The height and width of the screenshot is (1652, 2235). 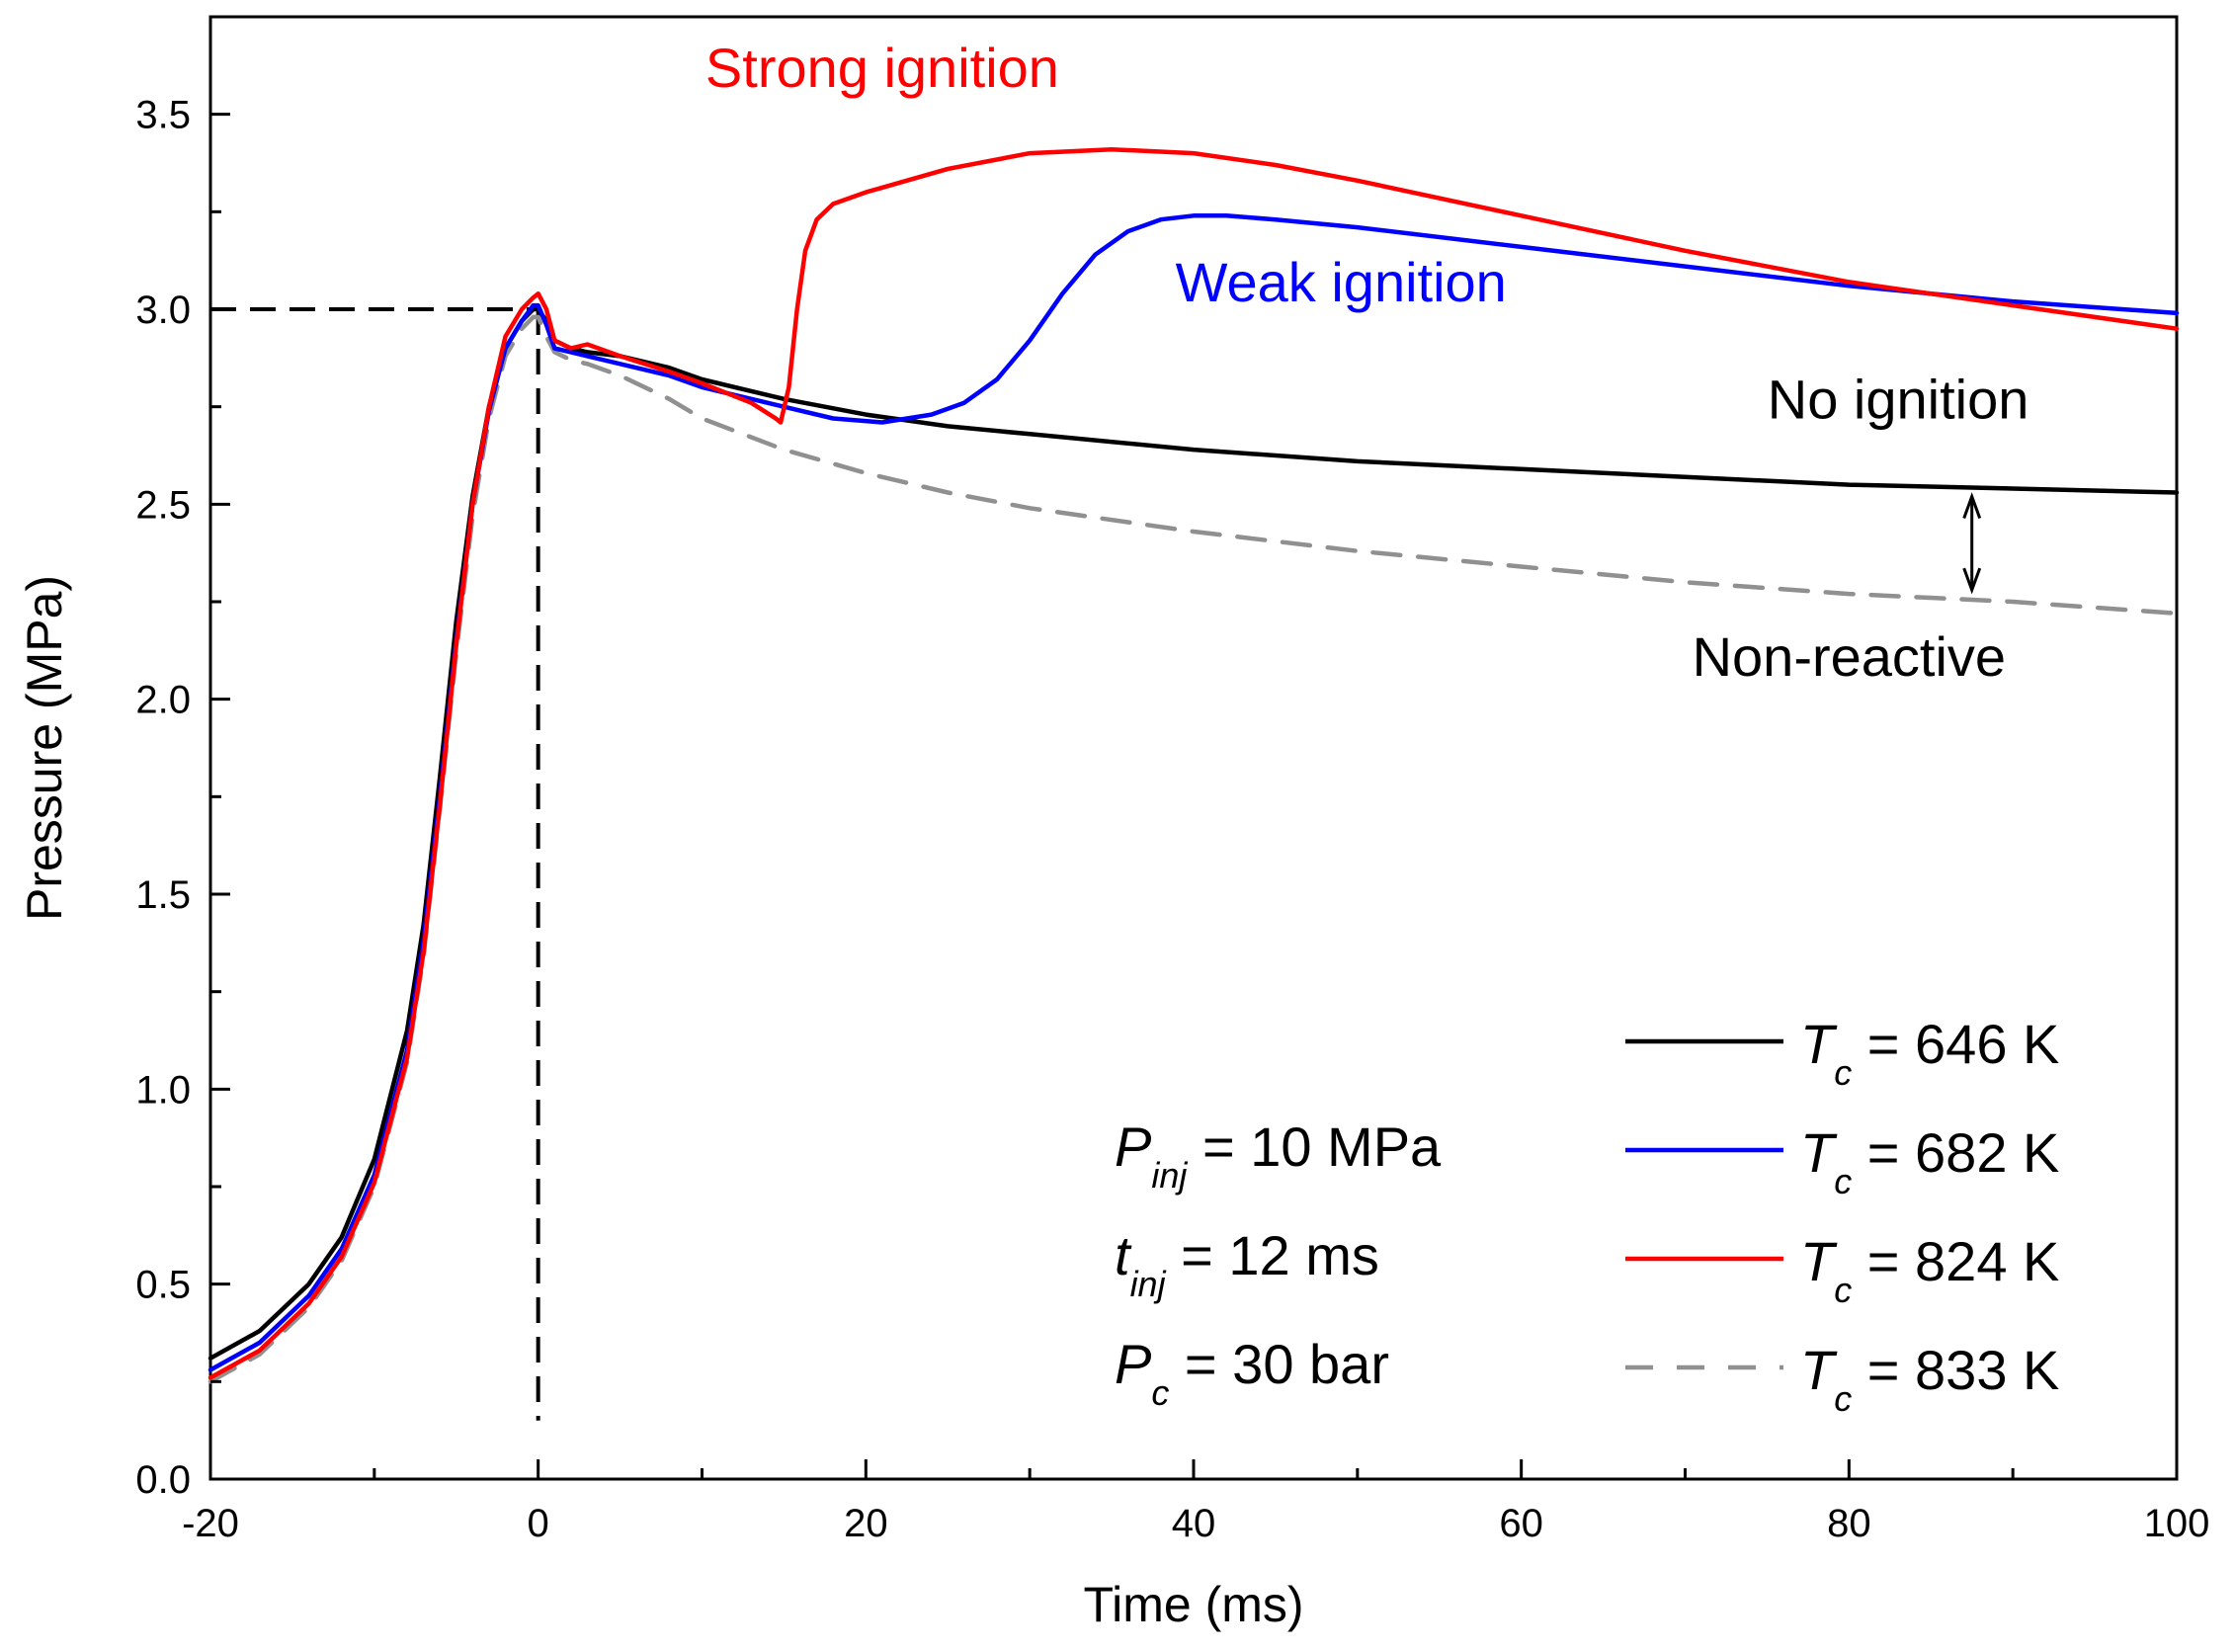 What do you see at coordinates (1955, 1261) in the screenshot?
I see `legend-value: = 824 K` at bounding box center [1955, 1261].